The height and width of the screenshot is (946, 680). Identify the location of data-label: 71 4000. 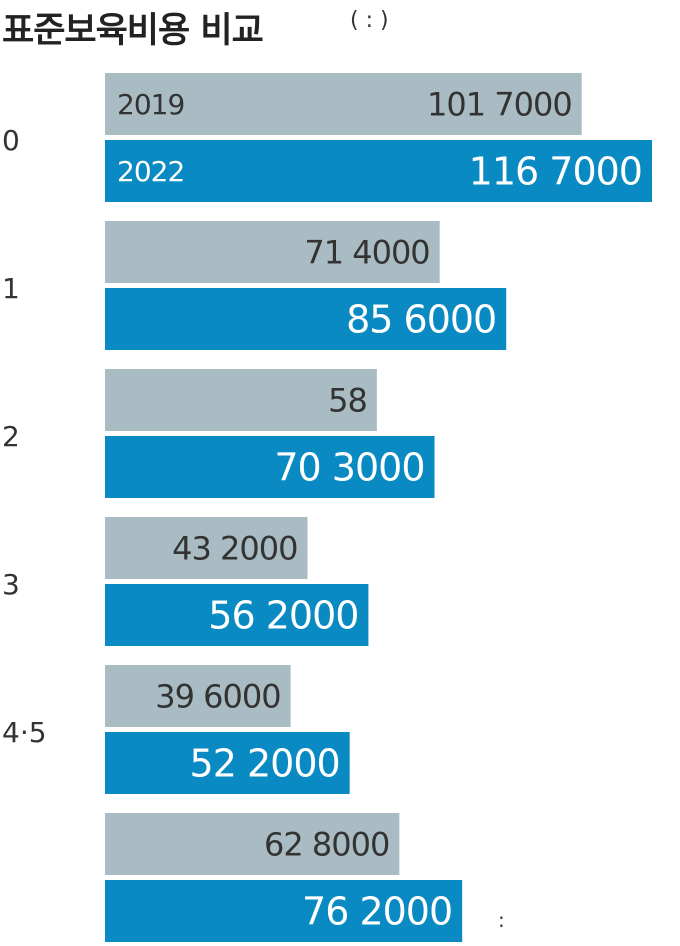
(366, 253).